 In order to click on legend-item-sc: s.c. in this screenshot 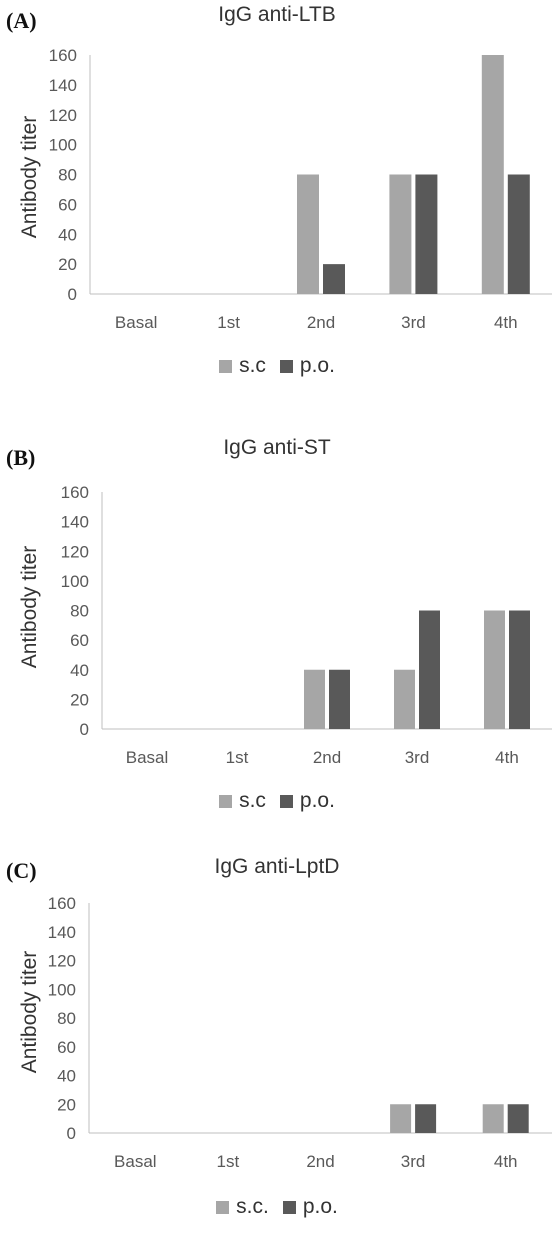, I will do `click(242, 1207)`.